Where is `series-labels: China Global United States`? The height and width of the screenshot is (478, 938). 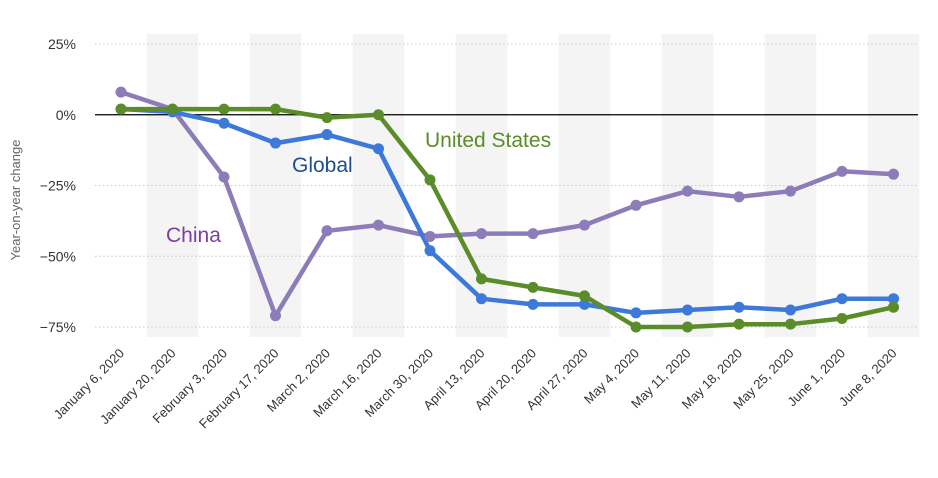
series-labels: China Global United States is located at coordinates (358, 188).